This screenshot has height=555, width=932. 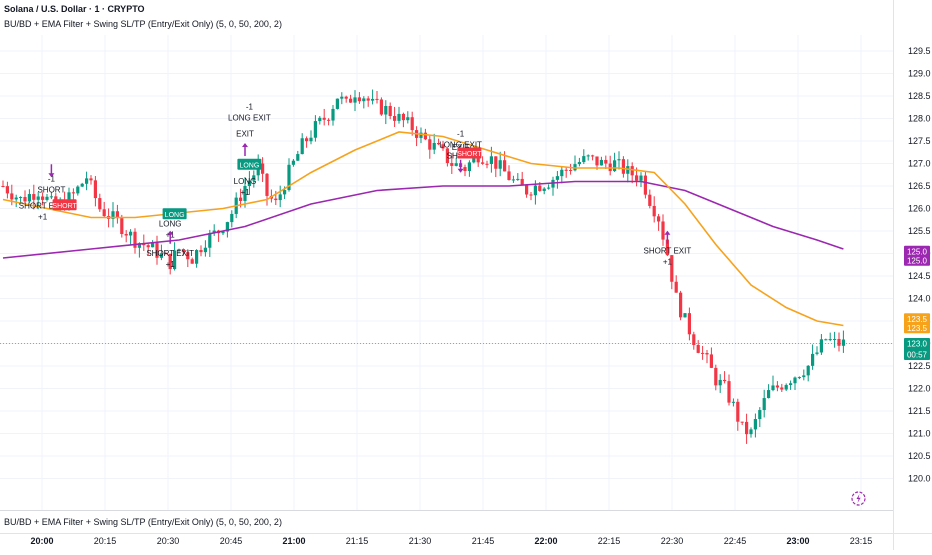 What do you see at coordinates (357, 541) in the screenshot?
I see `x-tick-label: 21:15` at bounding box center [357, 541].